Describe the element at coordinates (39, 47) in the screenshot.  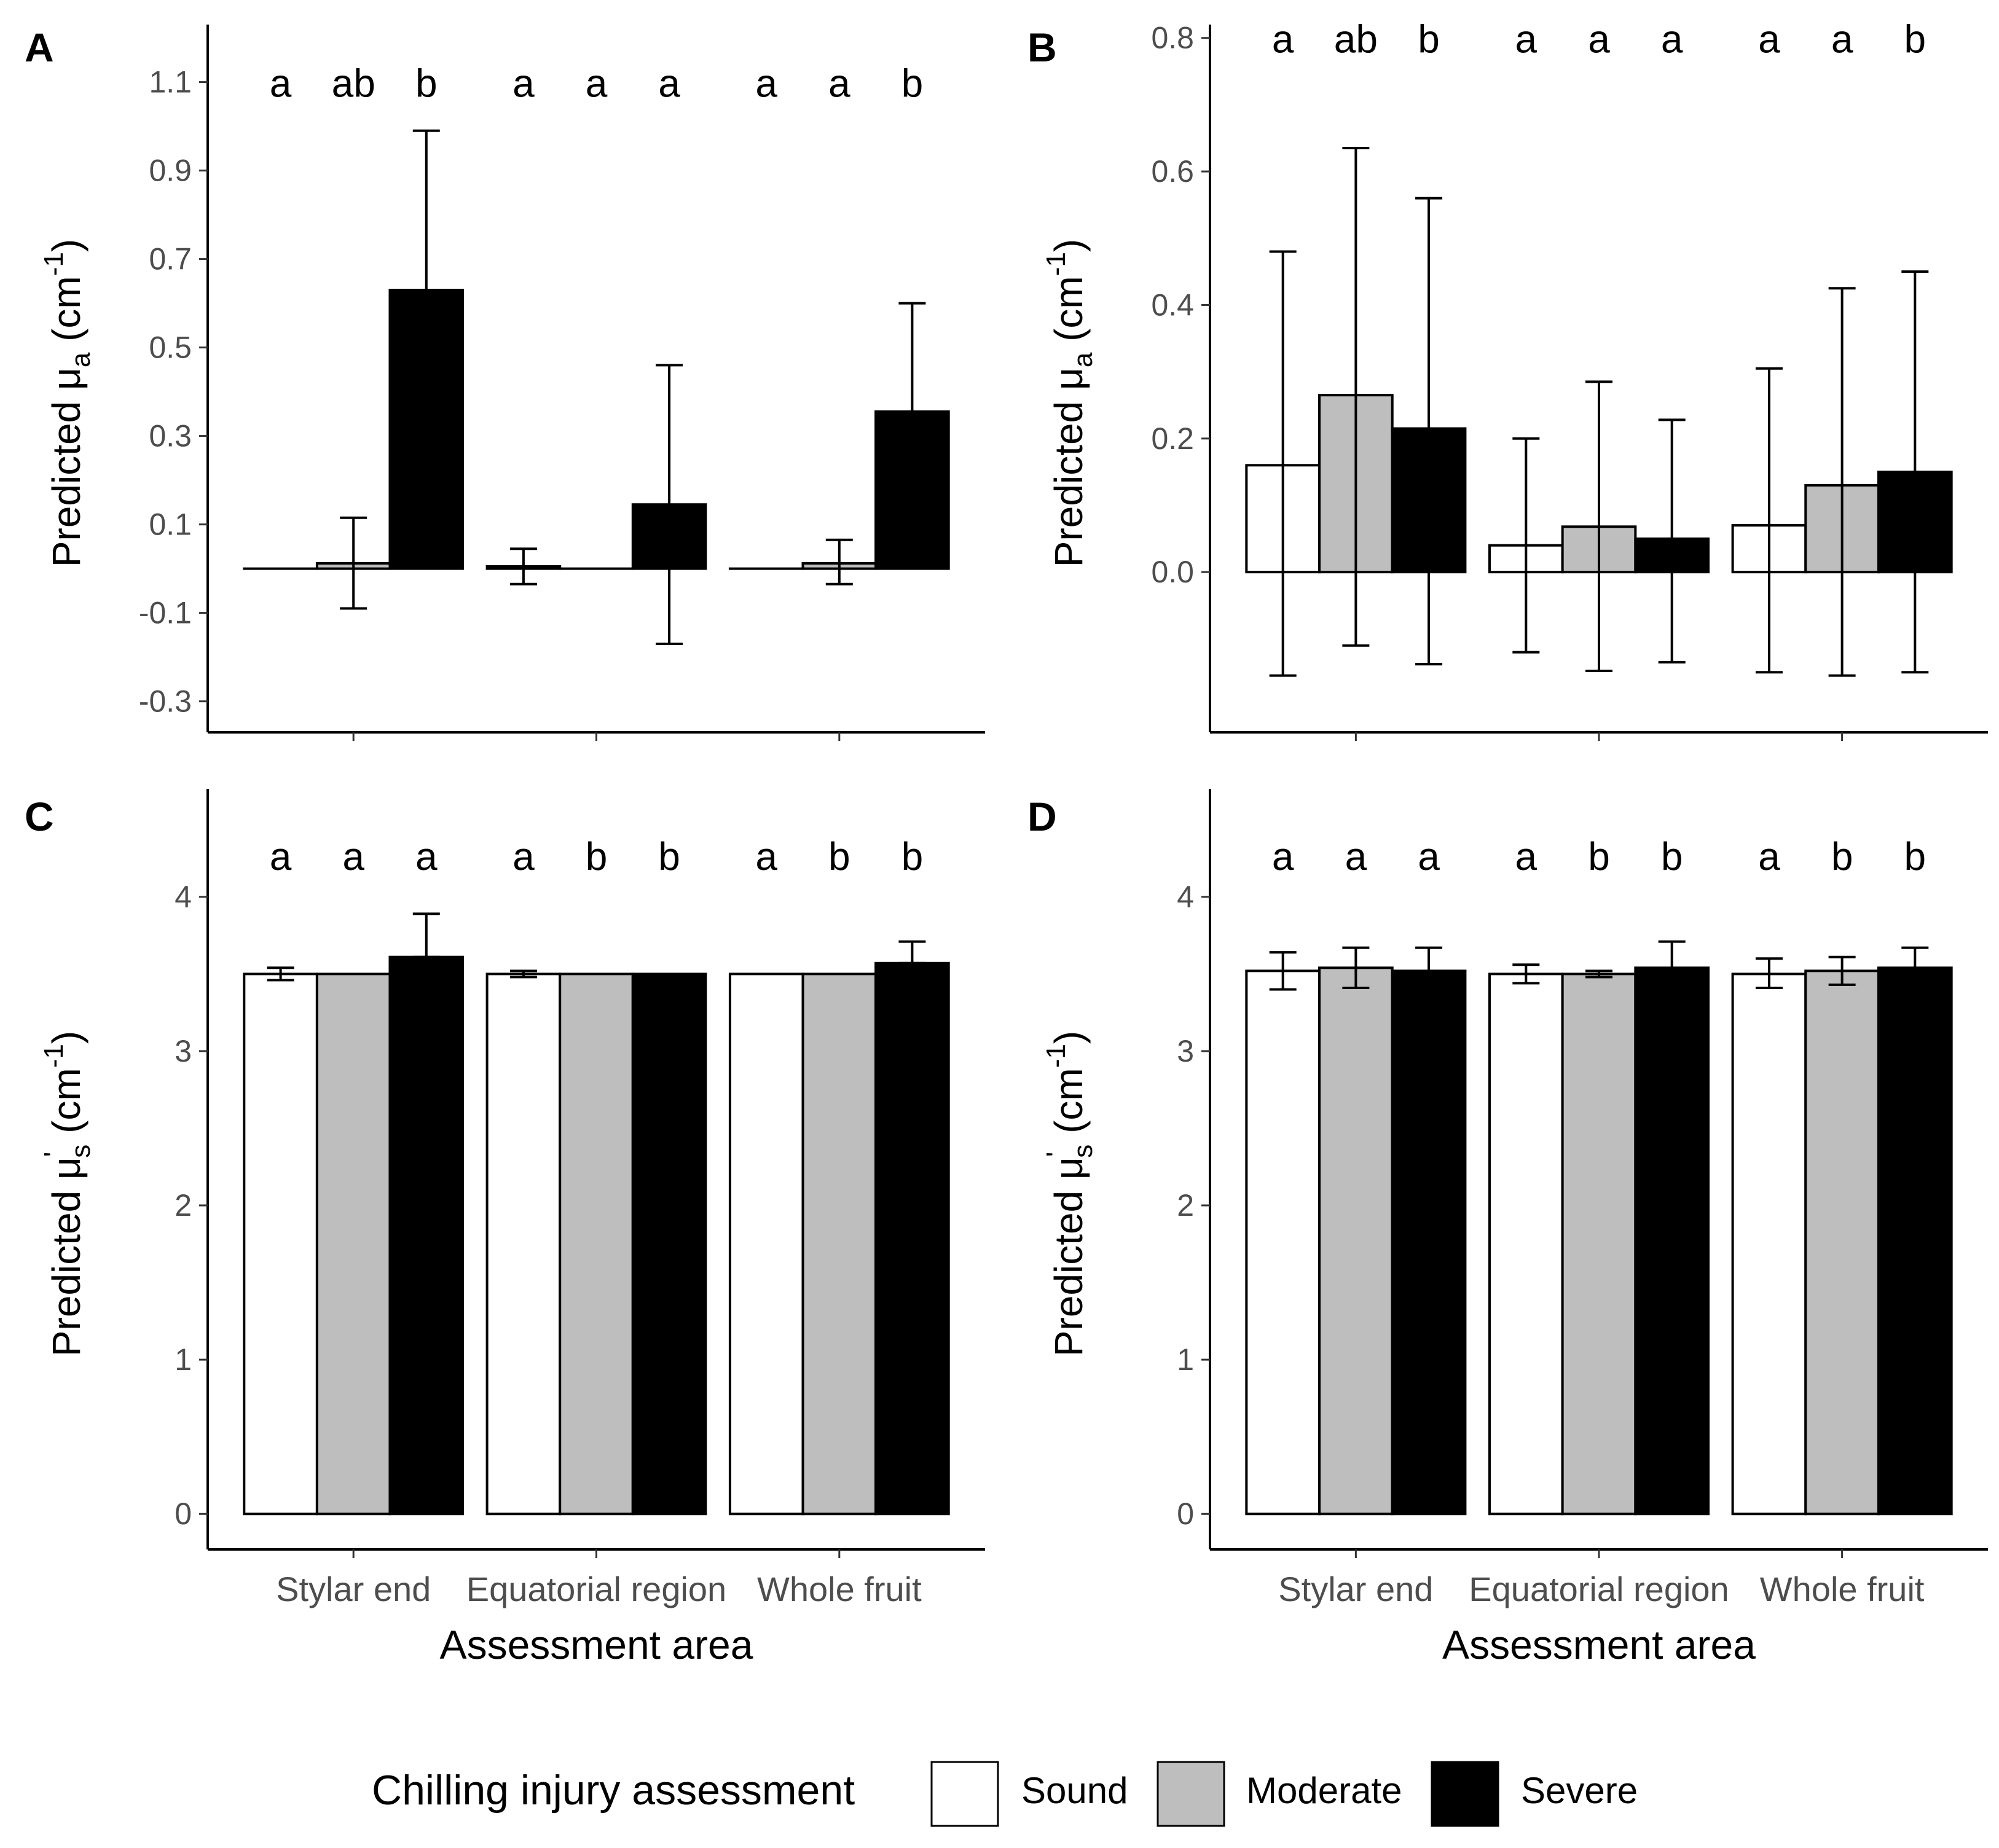
I see `panel-tag: A` at that location.